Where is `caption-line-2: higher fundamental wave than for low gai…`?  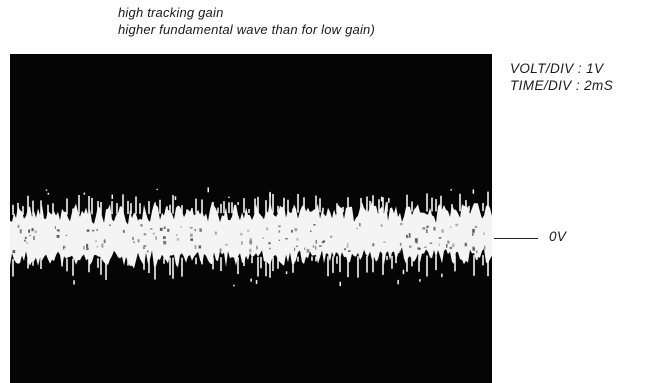 caption-line-2: higher fundamental wave than for low gai… is located at coordinates (246, 29).